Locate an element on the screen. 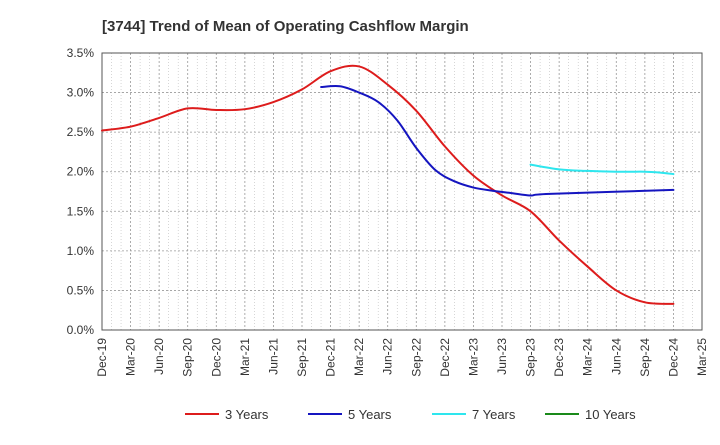  y-tick-label: 1.5% is located at coordinates (81, 211).